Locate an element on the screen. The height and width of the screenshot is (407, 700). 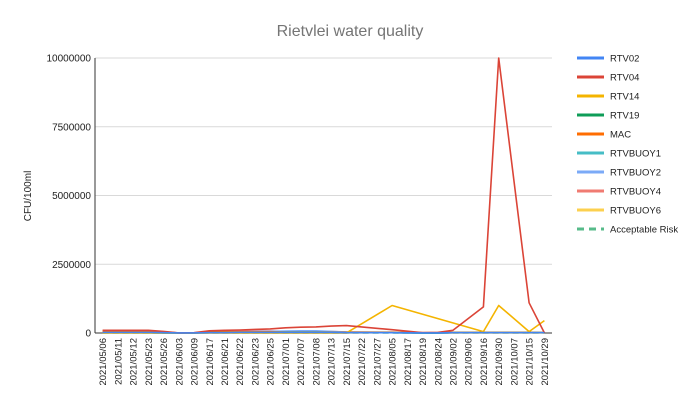
legend-item: RTVBUOY2 is located at coordinates (619, 173).